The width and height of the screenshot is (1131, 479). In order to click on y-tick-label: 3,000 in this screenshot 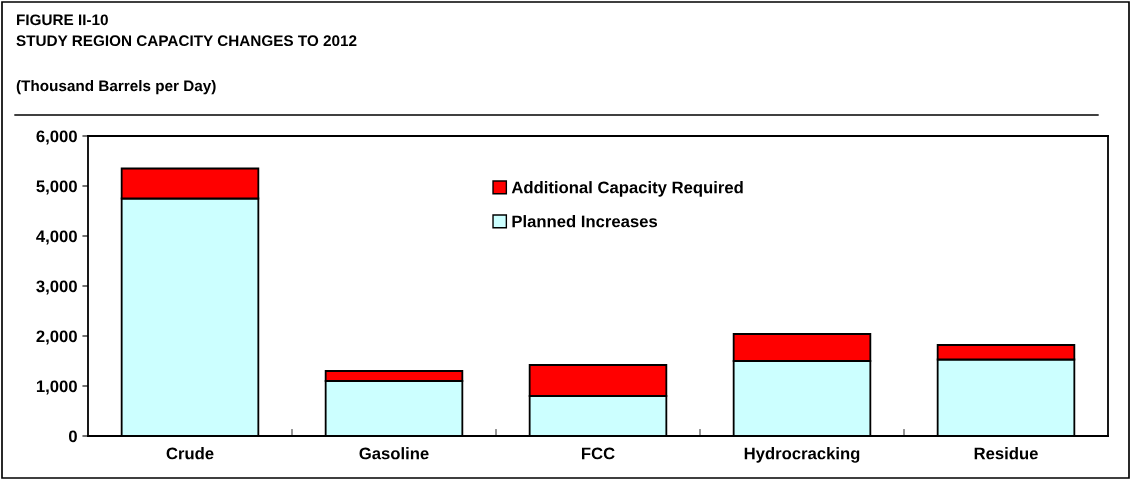, I will do `click(56, 287)`.